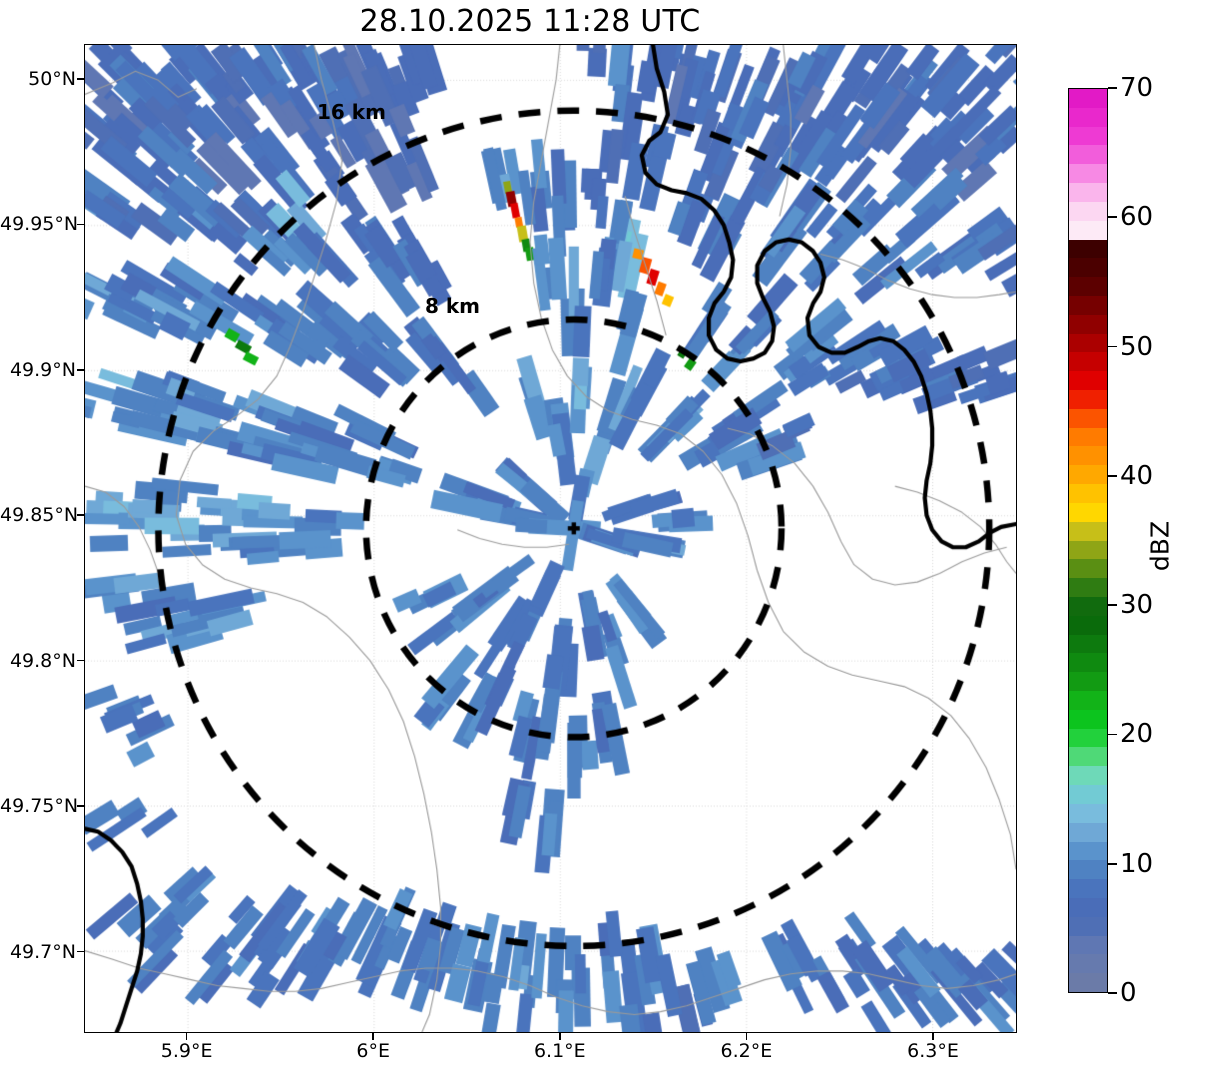 The width and height of the screenshot is (1207, 1069). I want to click on page-title: 28.10.2025 11:28 UTC, so click(530, 21).